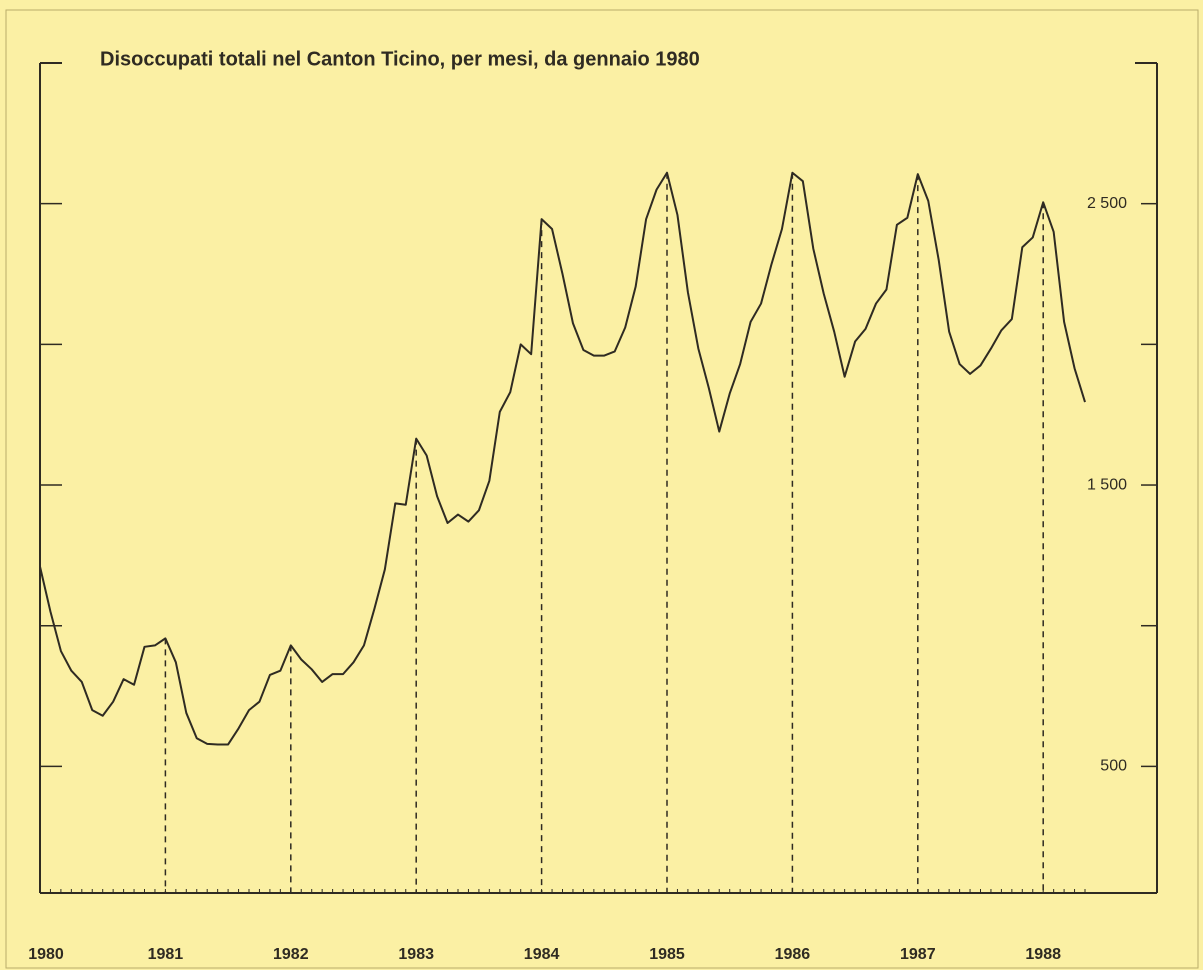 The image size is (1203, 970). I want to click on x-tick-label: 1982, so click(291, 954).